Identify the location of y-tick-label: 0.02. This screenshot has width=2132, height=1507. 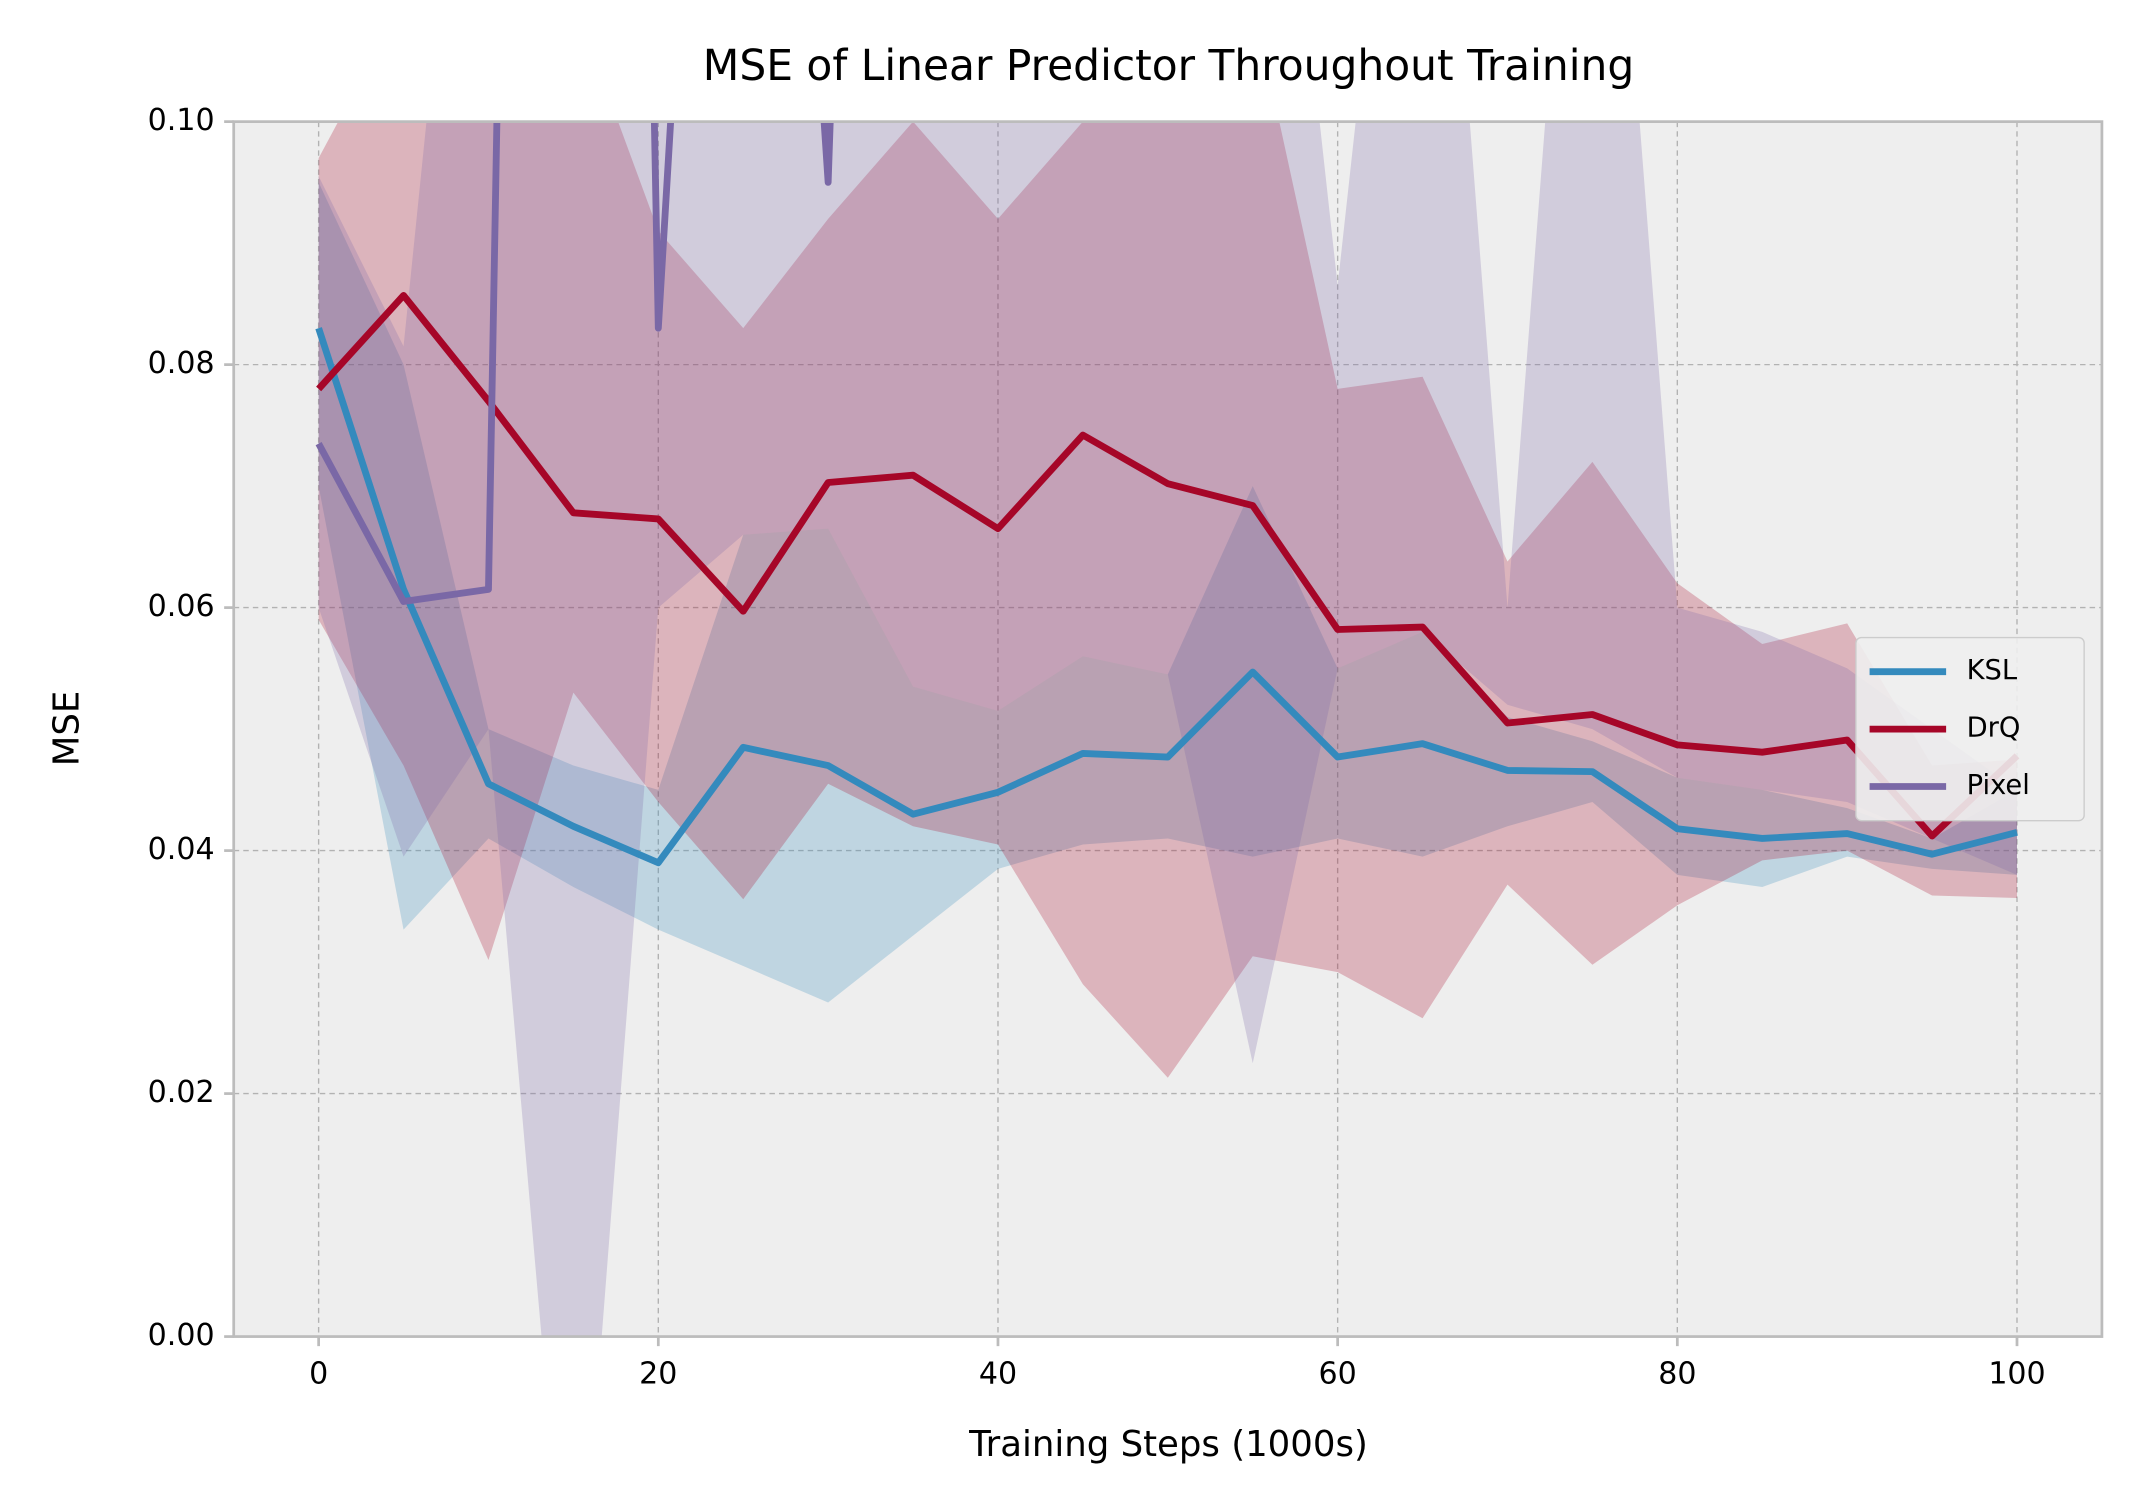
(181, 1092).